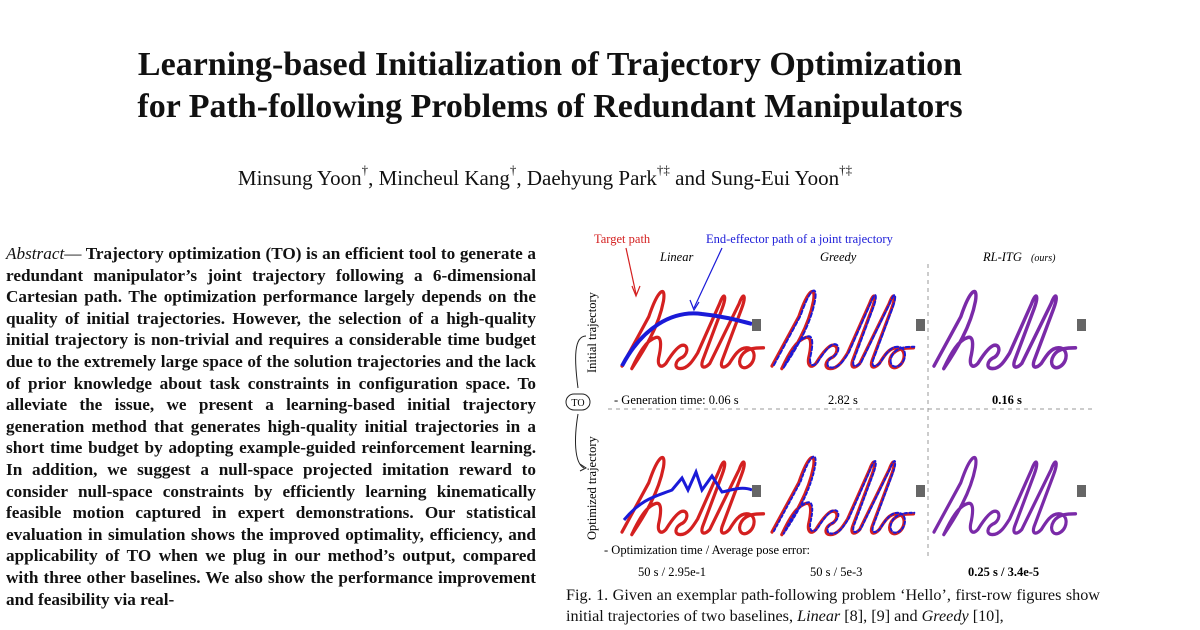 This screenshot has height=630, width=1200. What do you see at coordinates (986, 616) in the screenshot?
I see `caption-text: [10],` at bounding box center [986, 616].